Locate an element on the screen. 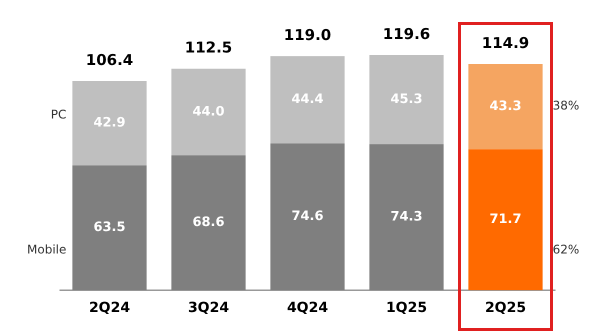 This screenshot has height=335, width=600. data-label: 63.5 is located at coordinates (109, 228).